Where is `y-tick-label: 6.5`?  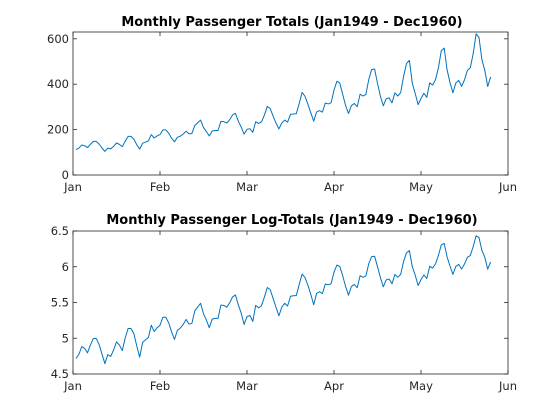 y-tick-label: 6.5 is located at coordinates (60, 231).